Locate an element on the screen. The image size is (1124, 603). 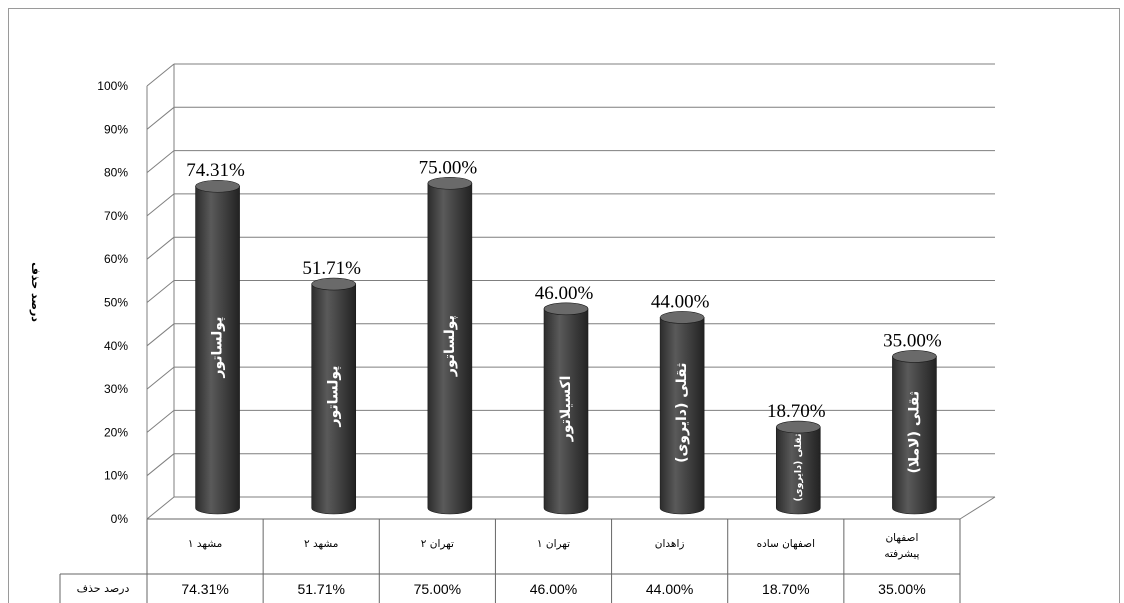
y-tick-label: 50% is located at coordinates (116, 303).